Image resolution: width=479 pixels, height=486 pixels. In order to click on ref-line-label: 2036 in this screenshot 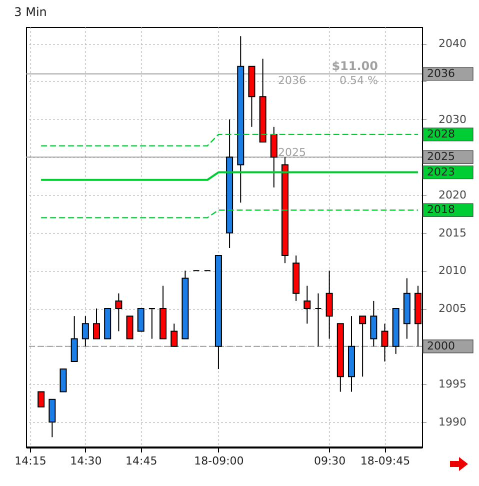, I will do `click(441, 73)`.